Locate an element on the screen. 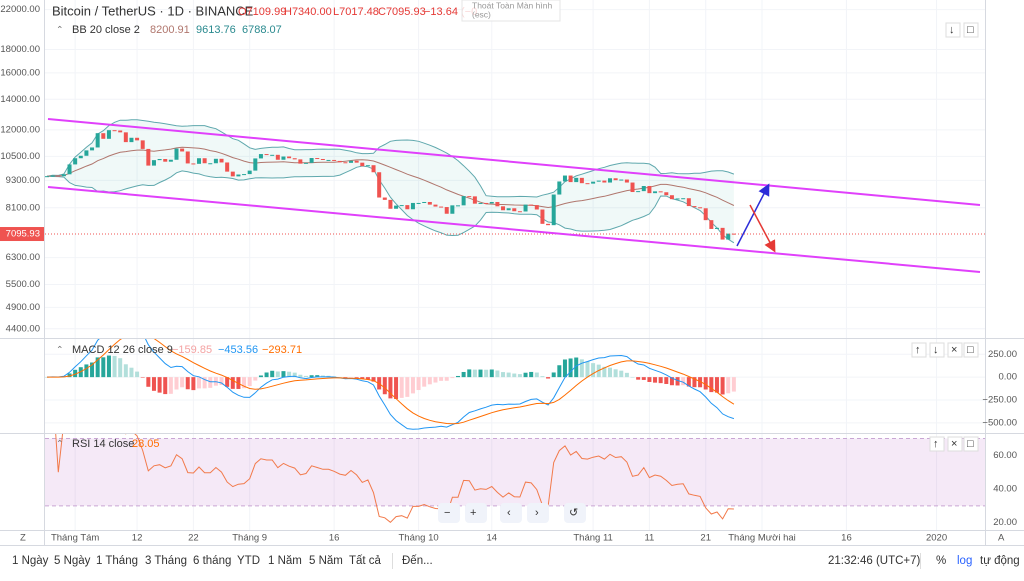  scale-option: log is located at coordinates (964, 561).